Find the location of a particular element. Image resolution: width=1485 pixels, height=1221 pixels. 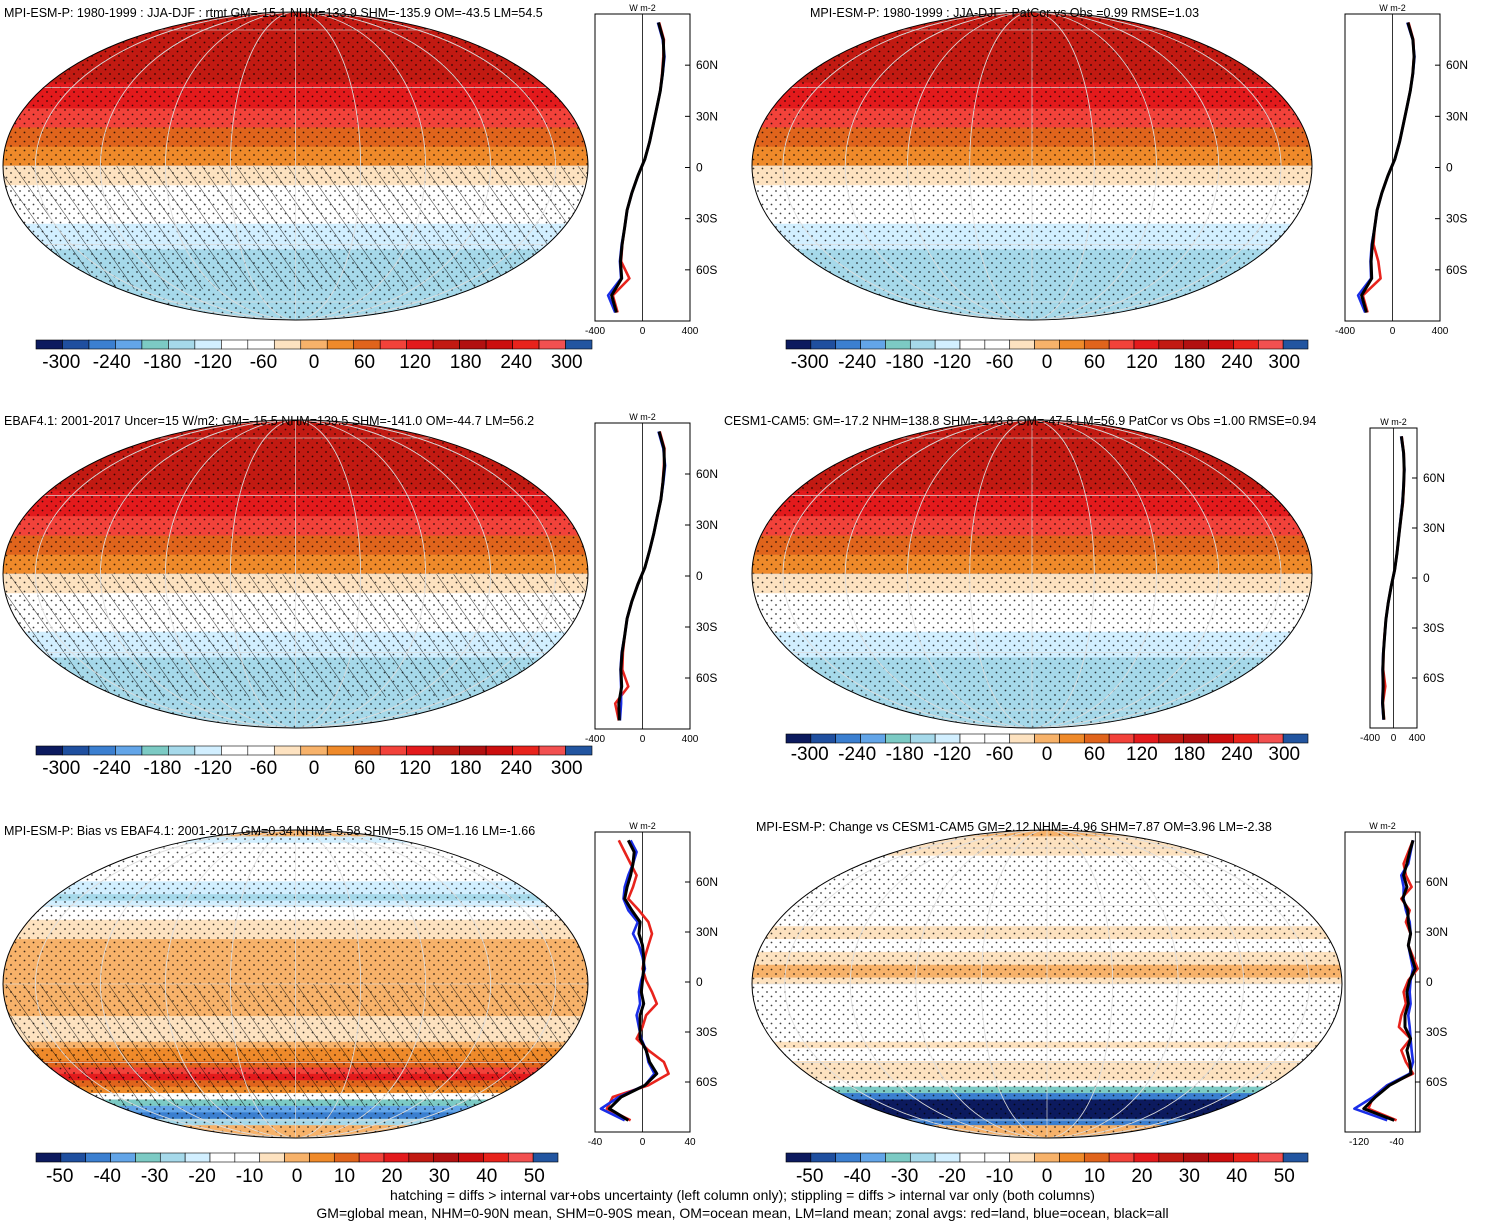

colorbar-tick-label: 10 is located at coordinates (344, 1176).